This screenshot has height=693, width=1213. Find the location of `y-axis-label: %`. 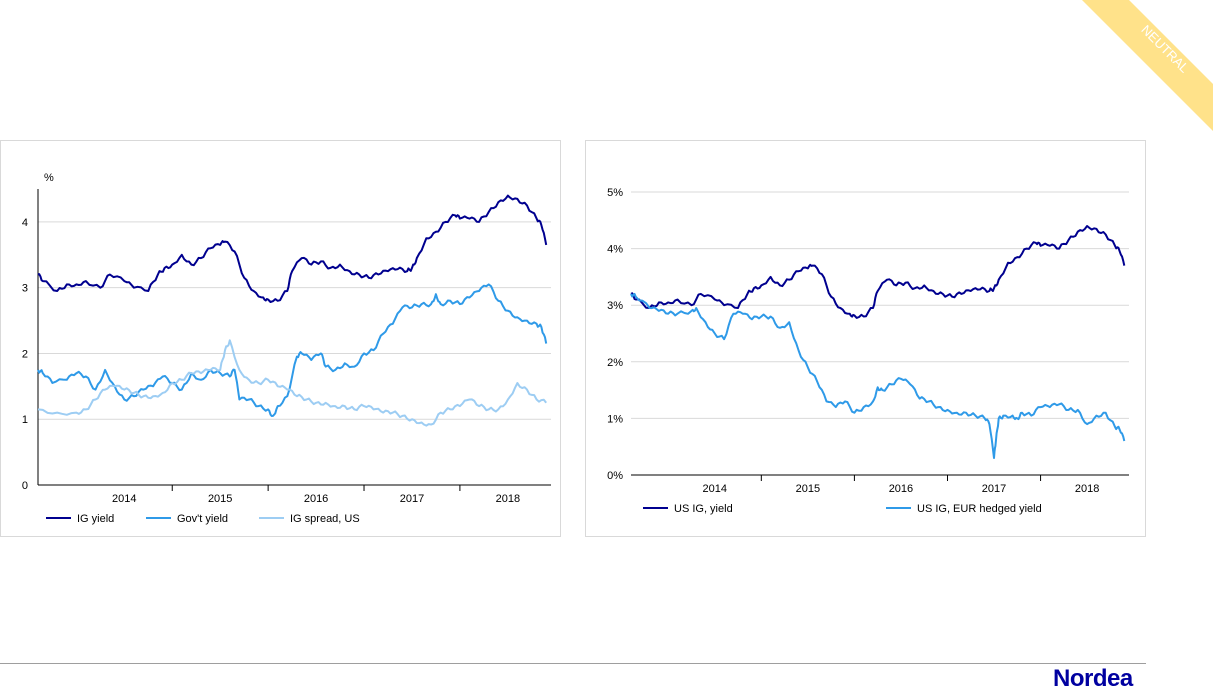

y-axis-label: % is located at coordinates (49, 178).